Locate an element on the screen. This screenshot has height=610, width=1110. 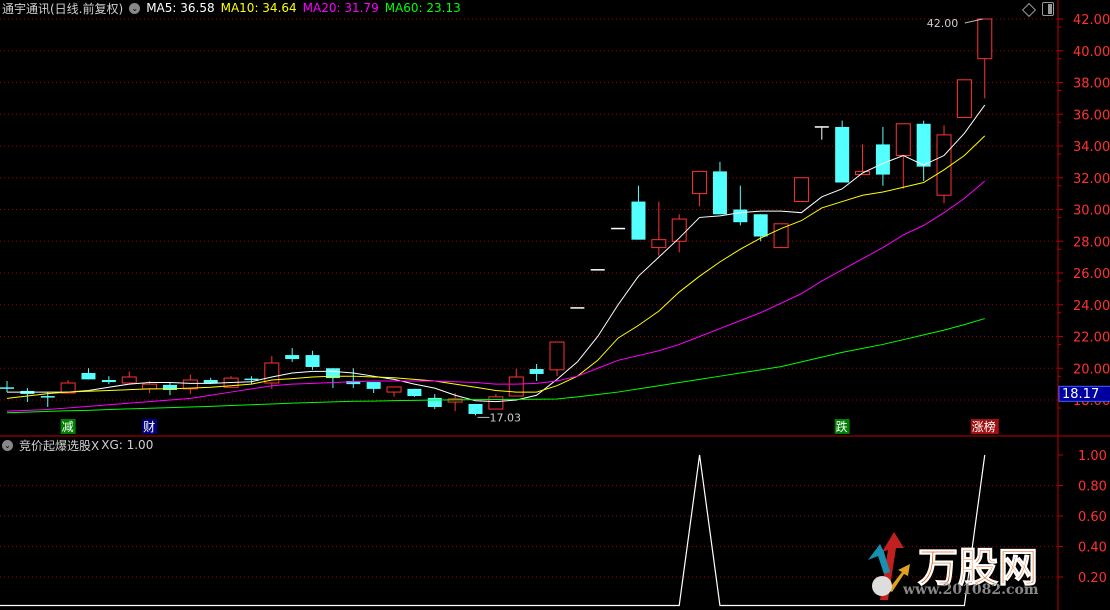
stock-title: 通宇通讯(日线.前复权) is located at coordinates (63, 8).